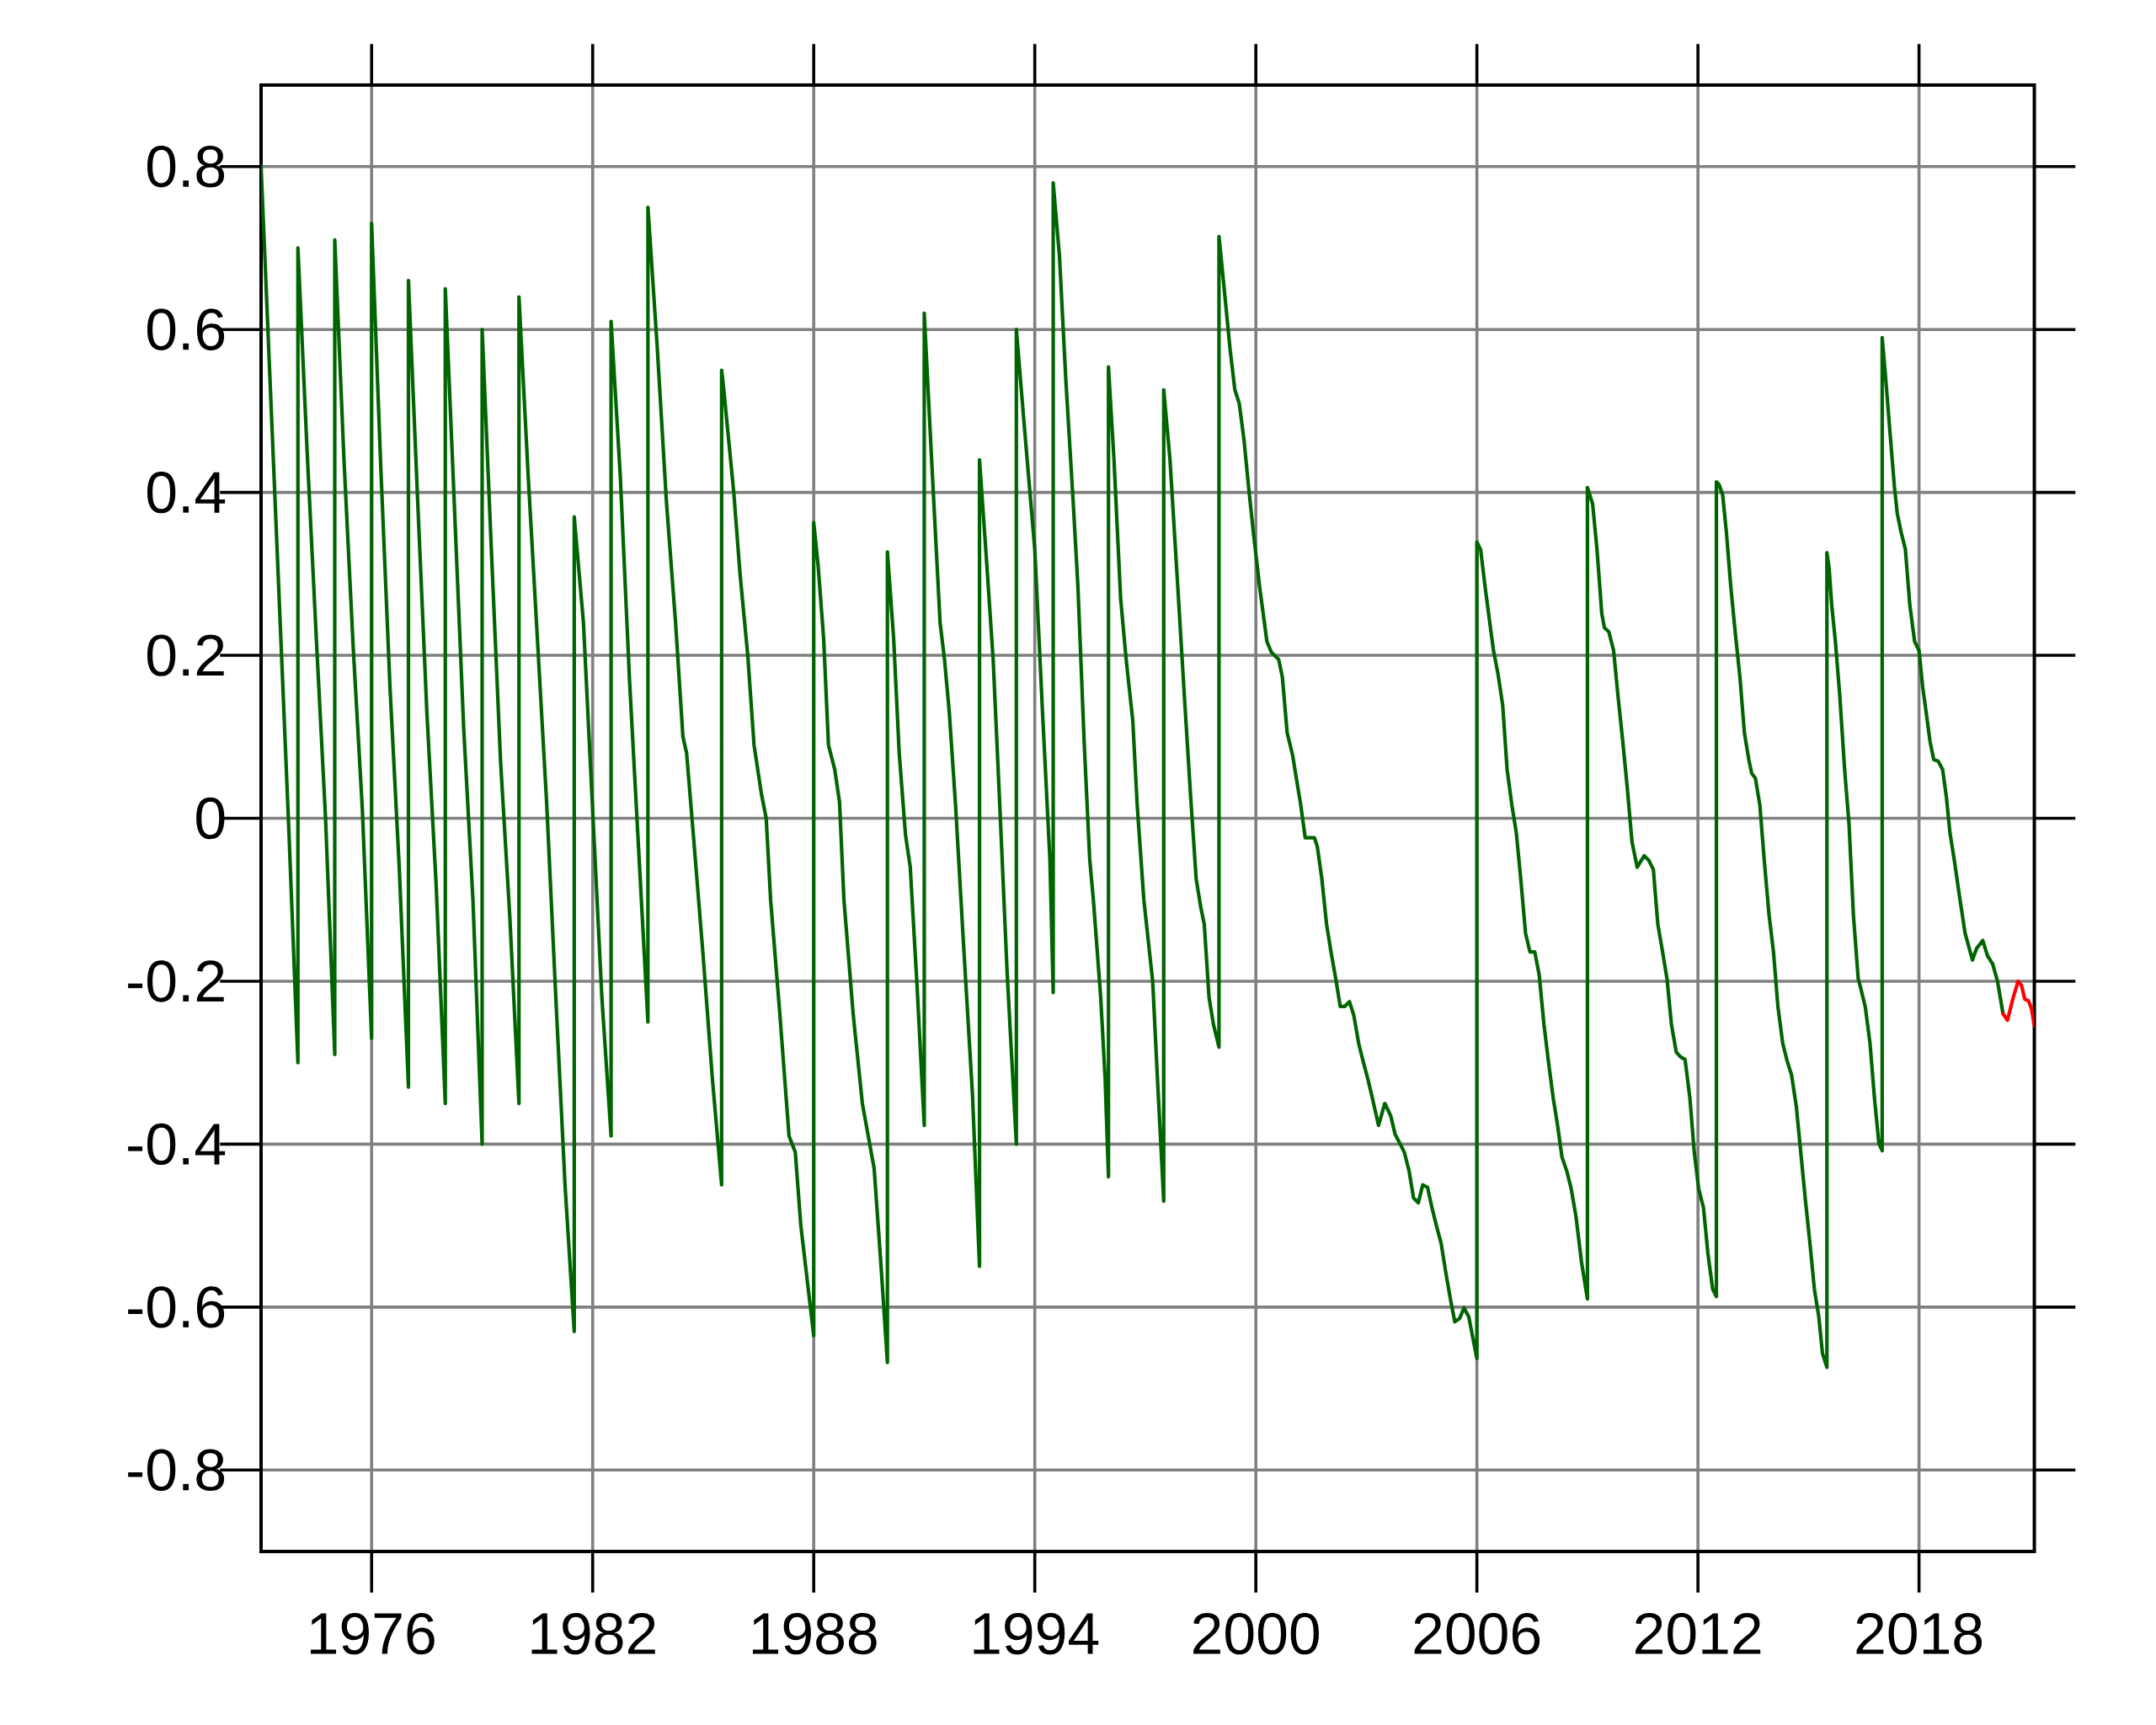 This screenshot has width=2156, height=1725. What do you see at coordinates (814, 1633) in the screenshot?
I see `x-tick-label: 1988` at bounding box center [814, 1633].